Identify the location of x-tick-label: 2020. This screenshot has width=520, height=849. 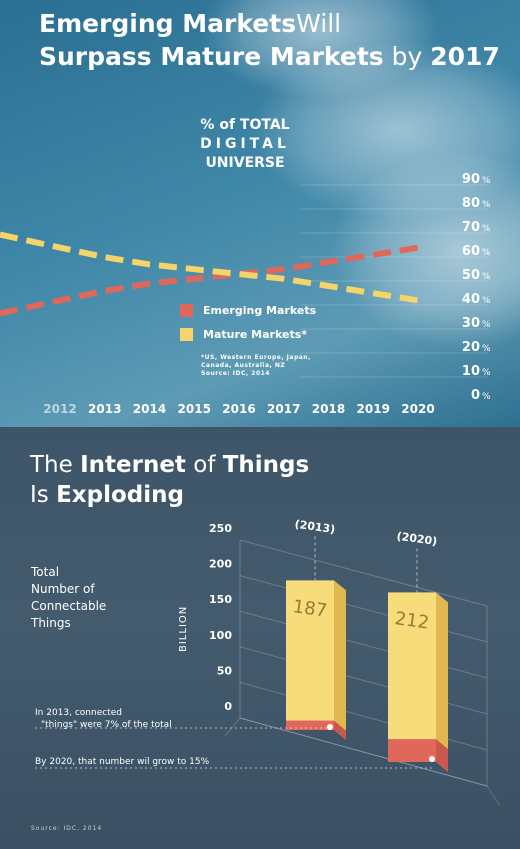
(417, 409).